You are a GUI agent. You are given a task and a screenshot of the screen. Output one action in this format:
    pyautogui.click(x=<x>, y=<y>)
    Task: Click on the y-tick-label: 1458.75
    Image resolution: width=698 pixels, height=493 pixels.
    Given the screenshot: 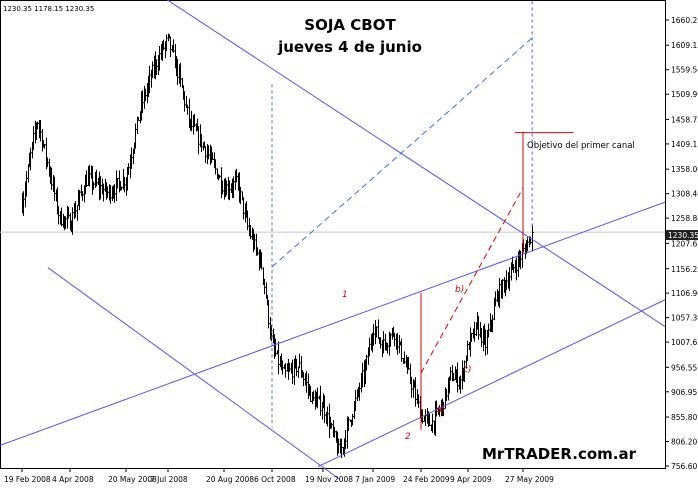 What is the action you would take?
    pyautogui.click(x=684, y=119)
    